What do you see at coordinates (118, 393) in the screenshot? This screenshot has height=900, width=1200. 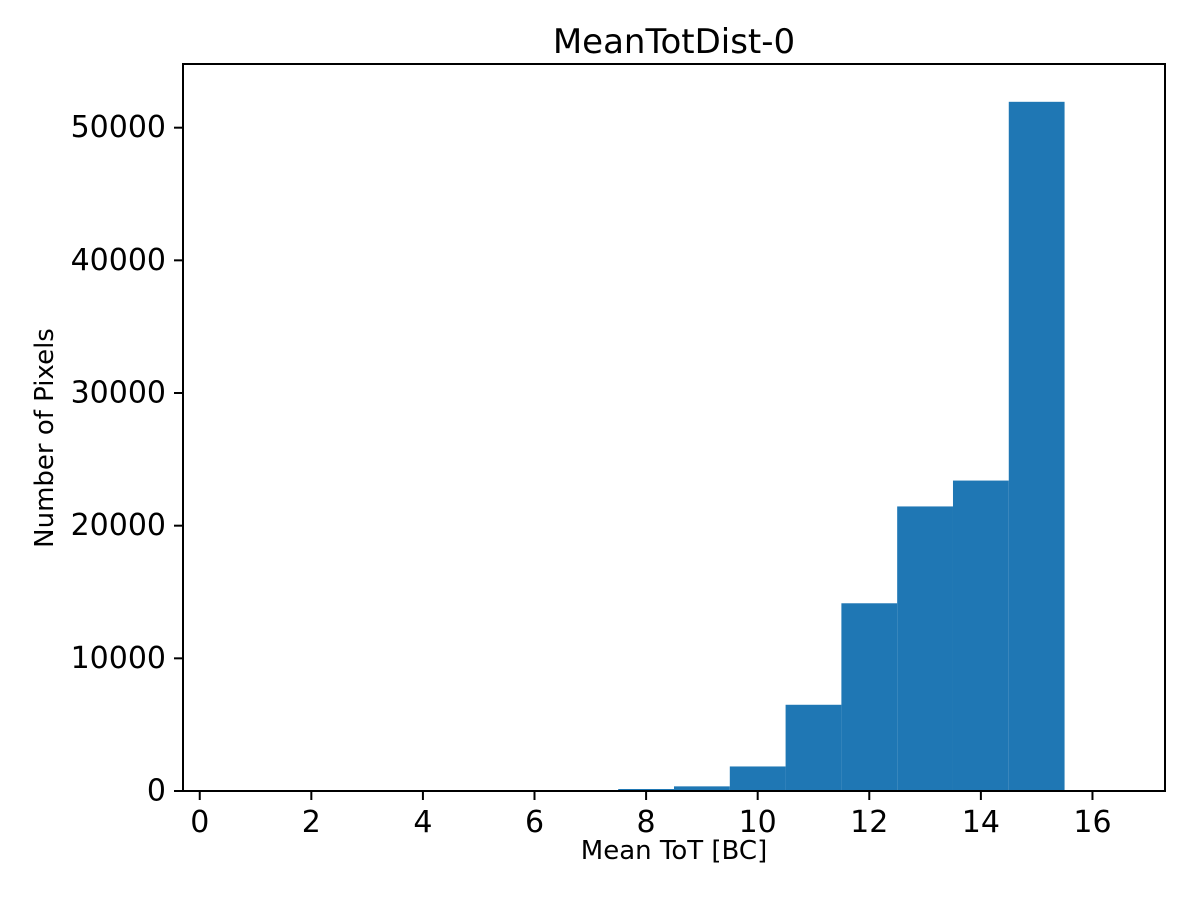 I see `y-tick-label: 30000` at bounding box center [118, 393].